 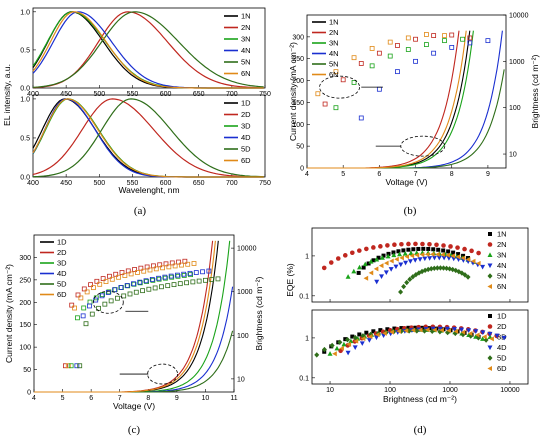 What do you see at coordinates (293, 91) in the screenshot?
I see `y-axis-label-b: Current density (mA cm⁻²)` at bounding box center [293, 91].